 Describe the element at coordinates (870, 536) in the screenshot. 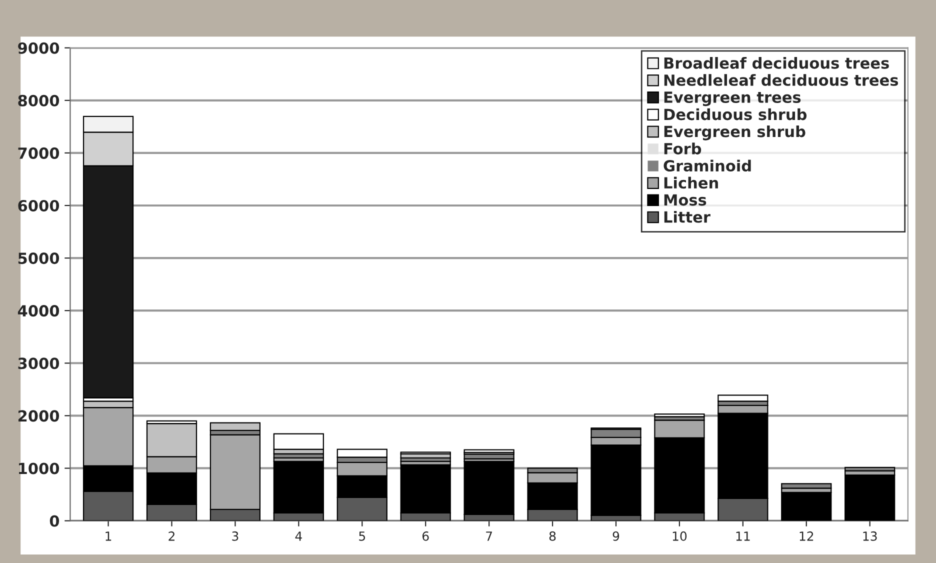

I see `x-tick-label: 13` at that location.